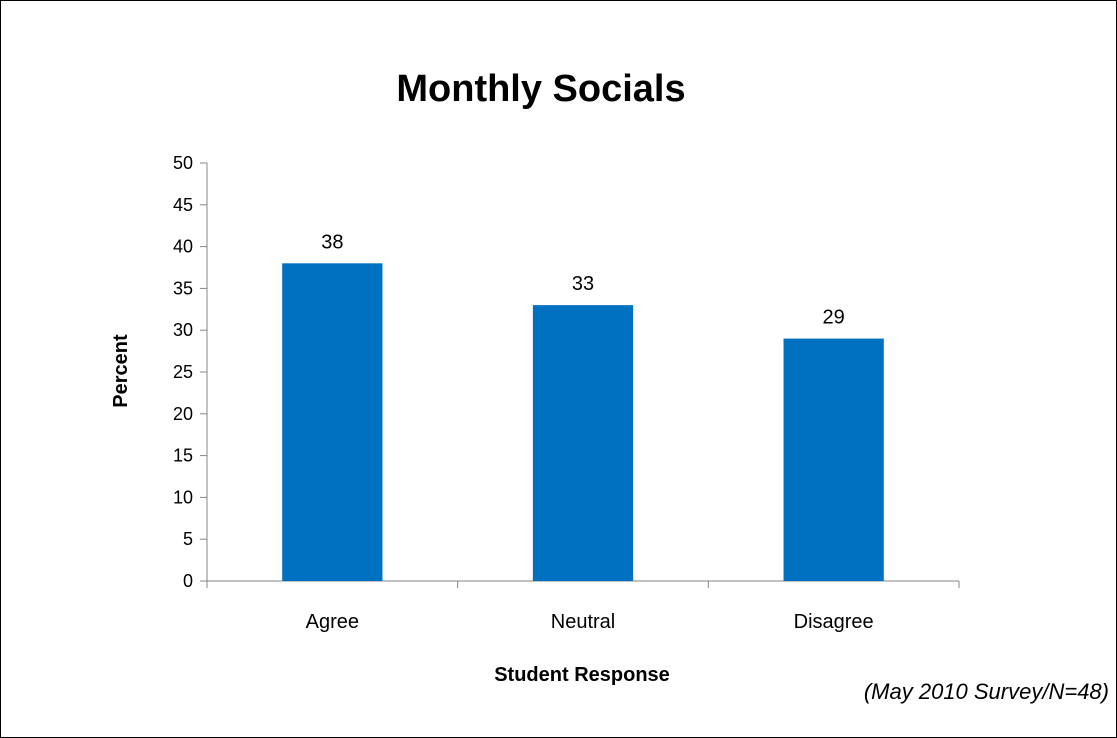 This screenshot has height=738, width=1117. Describe the element at coordinates (183, 205) in the screenshot. I see `y-tick-label: 45` at that location.